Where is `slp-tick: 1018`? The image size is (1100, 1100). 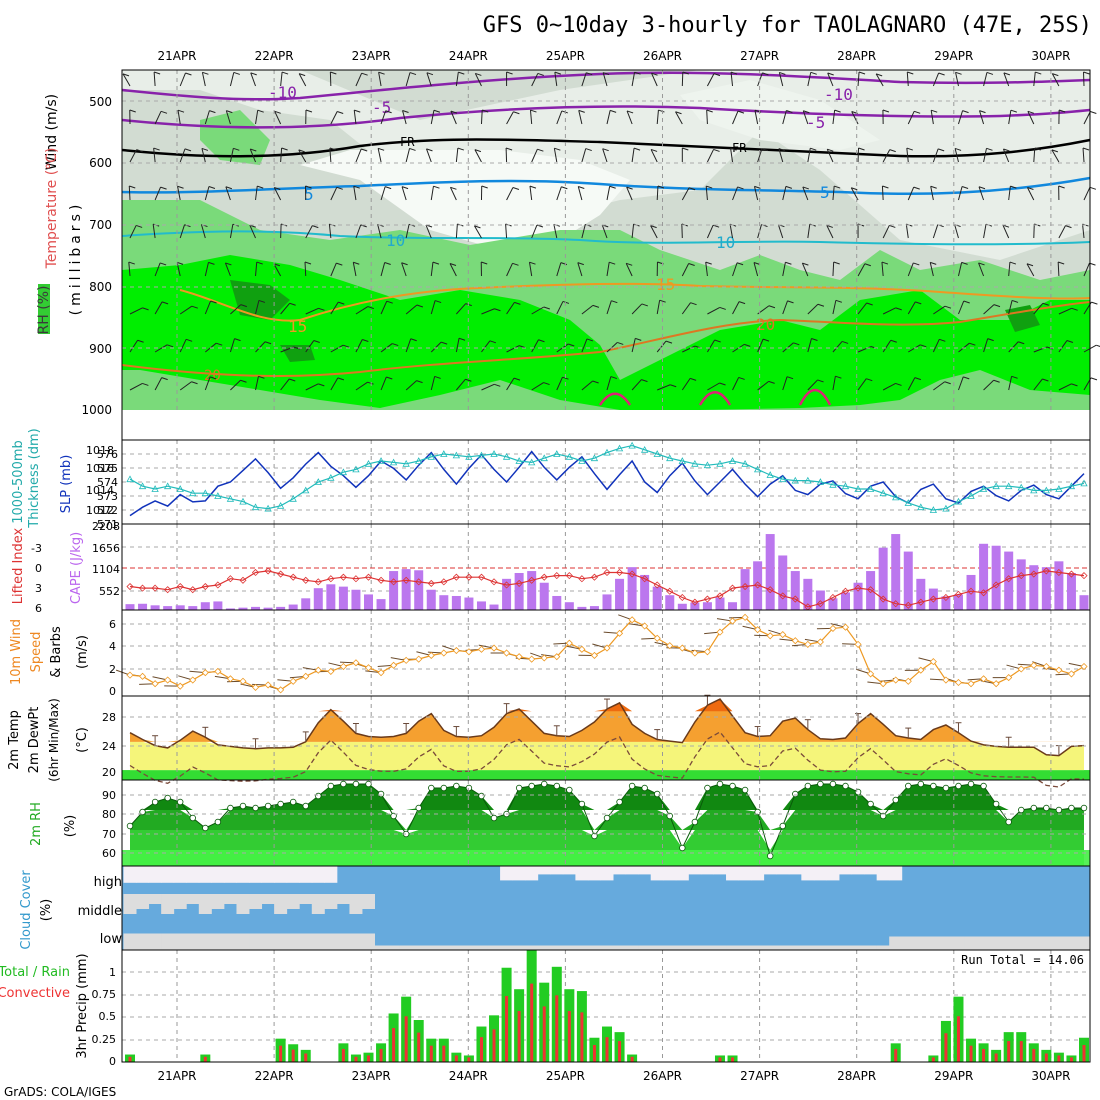
slp-tick: 1018 is located at coordinates (100, 450).